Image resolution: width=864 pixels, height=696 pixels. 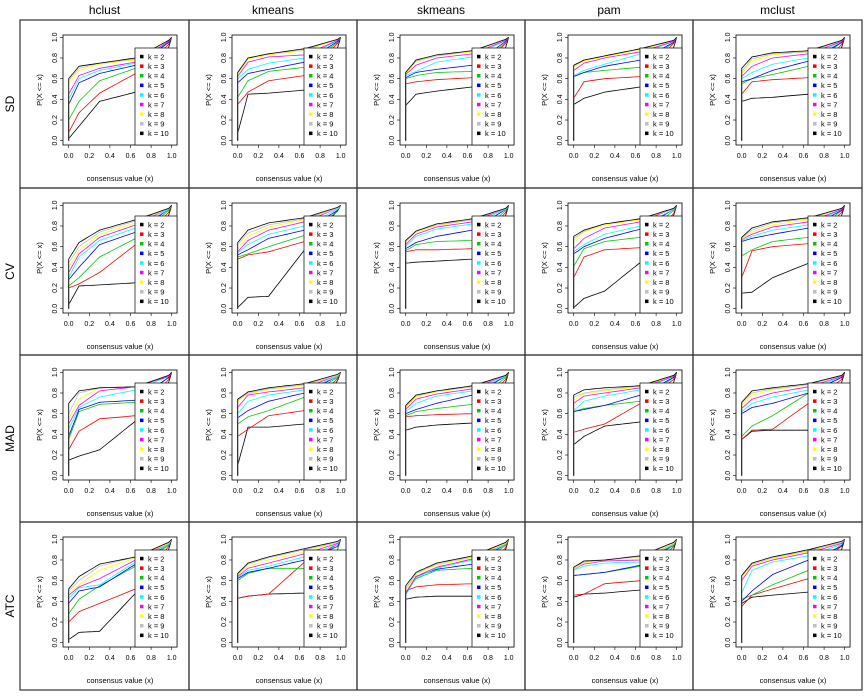 I want to click on x-tick-label: 0.0, so click(x=574, y=324).